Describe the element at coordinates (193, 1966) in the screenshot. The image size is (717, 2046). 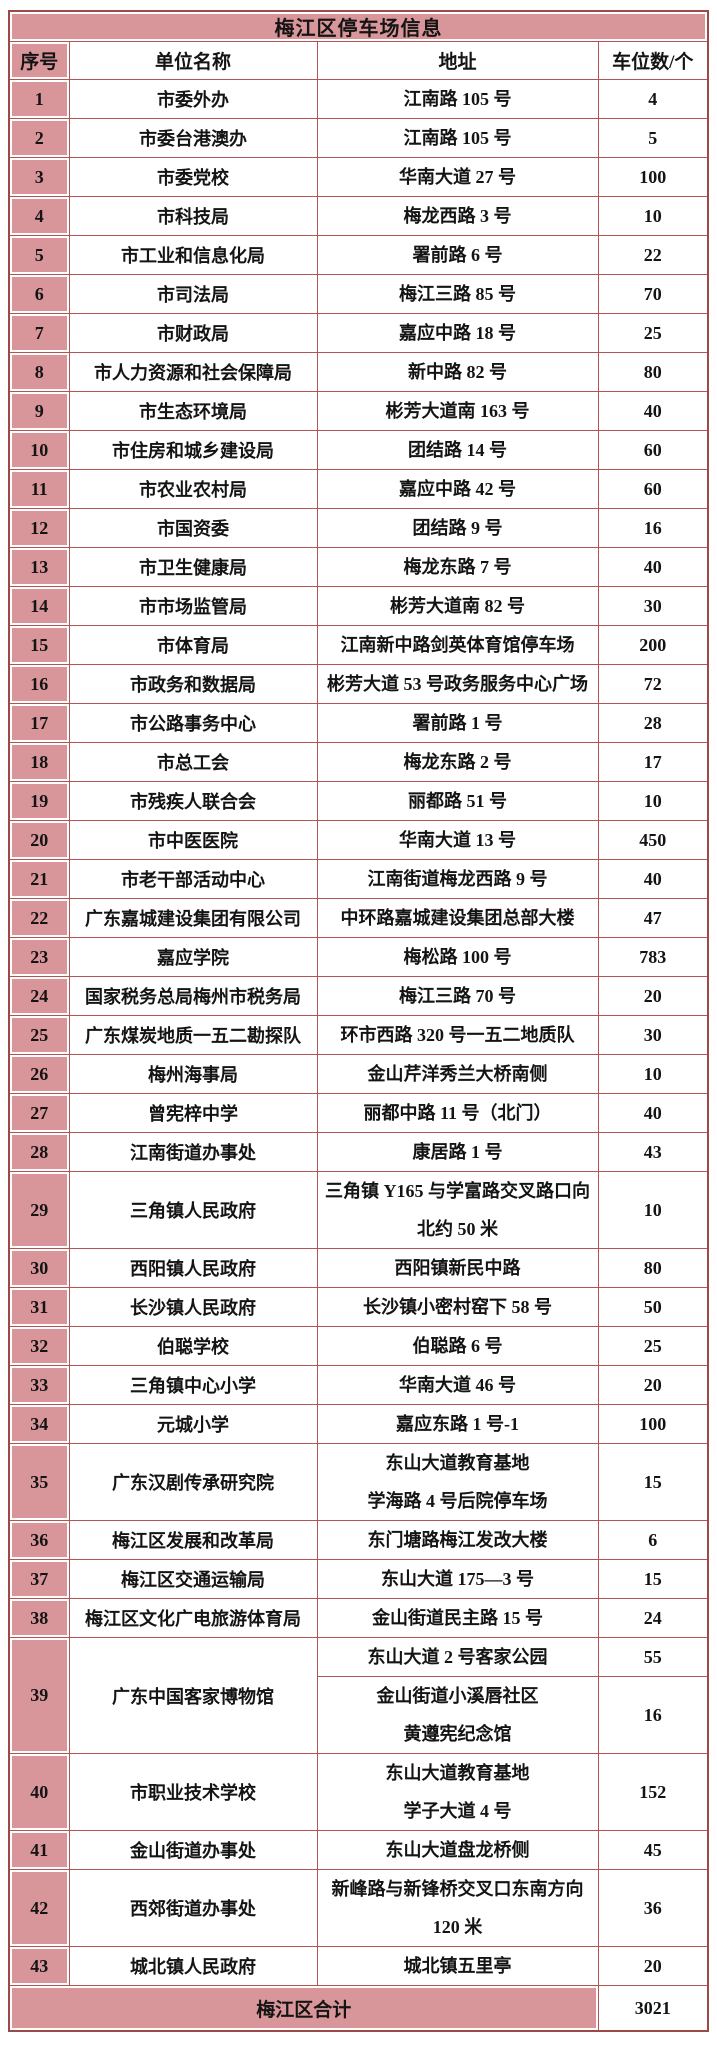
I see `unit-name-cell: 城北镇人民政府` at that location.